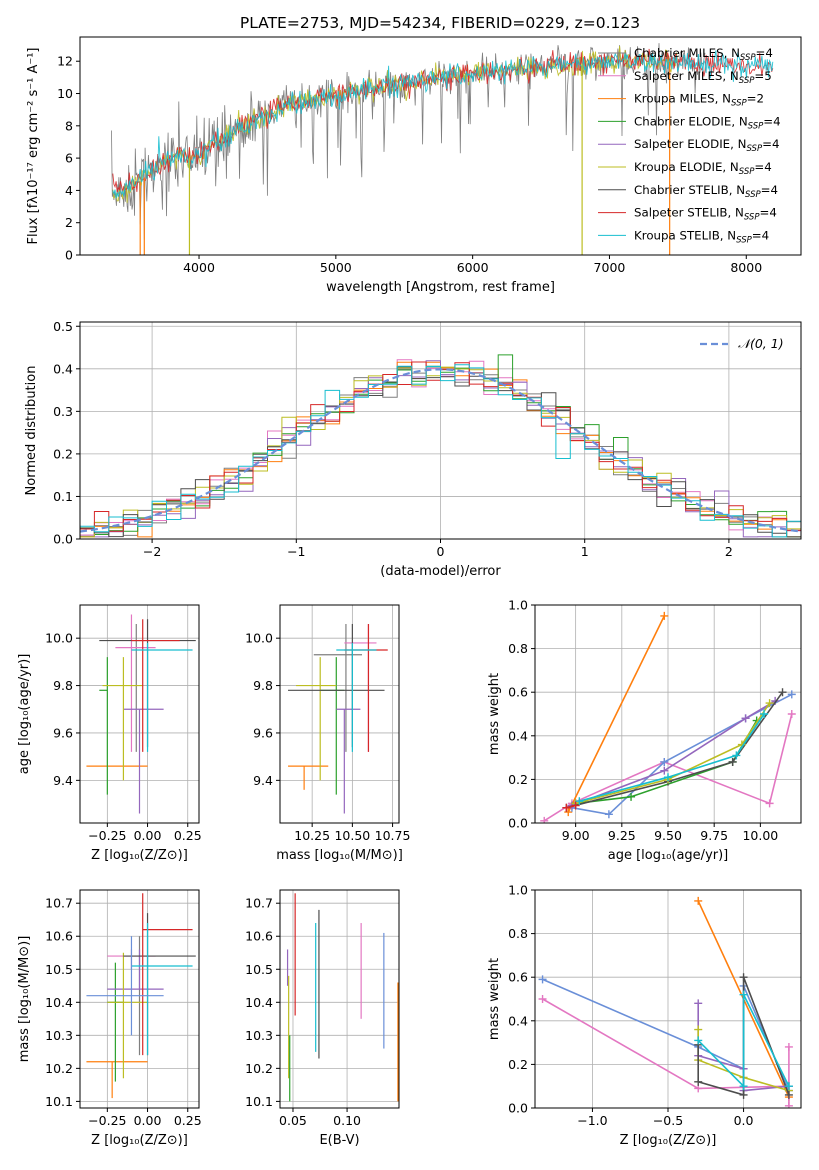  I want to click on legend-entry: Kroupa MILES, NSSP=2, so click(699, 100).